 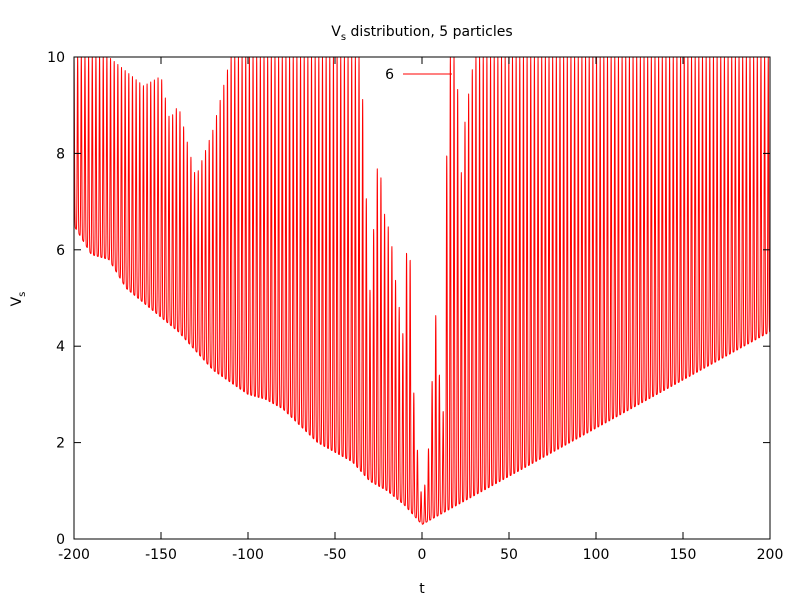 What do you see at coordinates (683, 555) in the screenshot?
I see `x-tick-label: 150` at bounding box center [683, 555].